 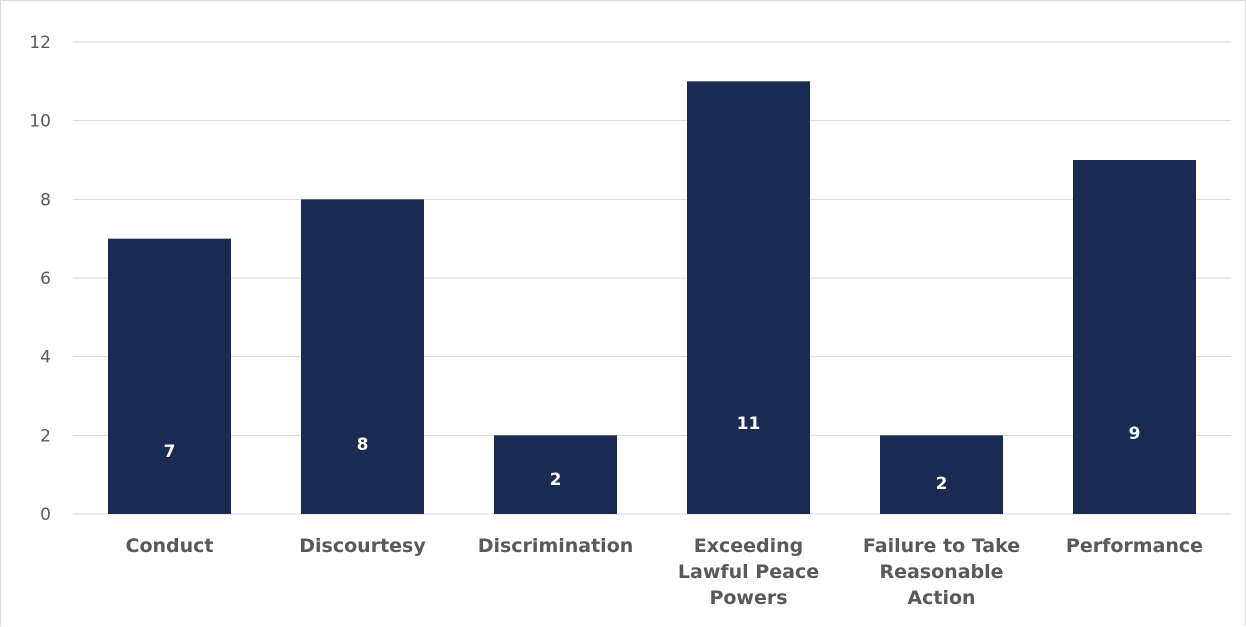 I want to click on x-tick-label: Discrimination, so click(x=556, y=546).